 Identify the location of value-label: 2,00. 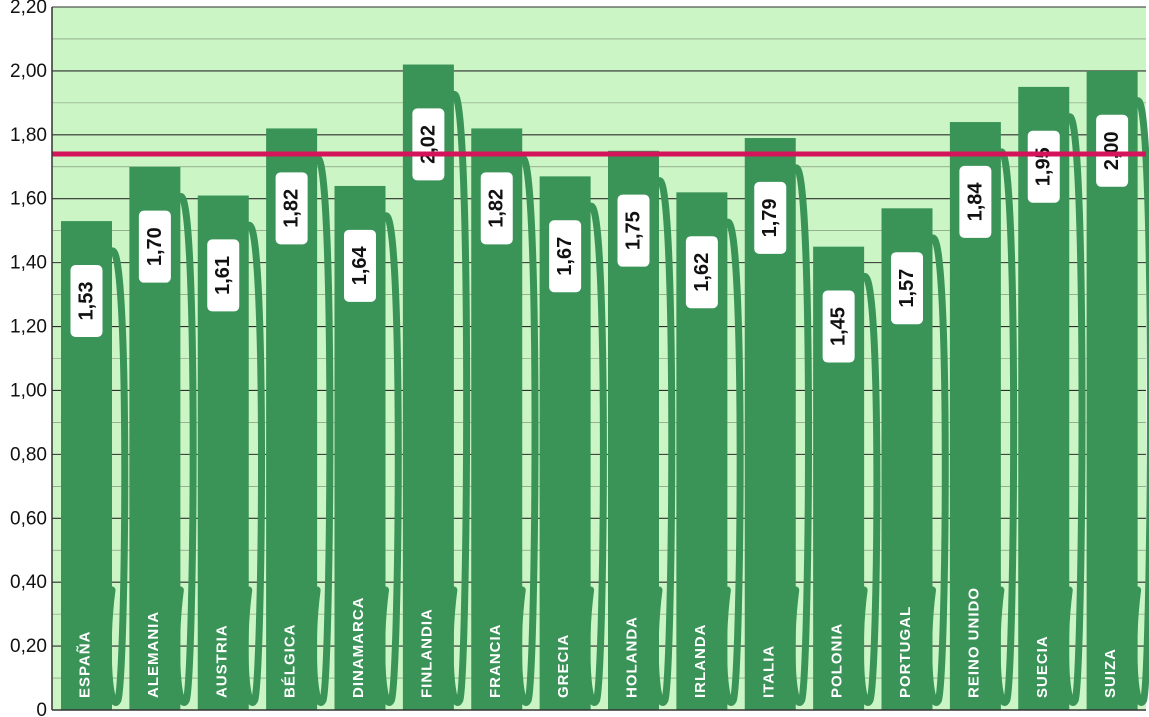
(1112, 150).